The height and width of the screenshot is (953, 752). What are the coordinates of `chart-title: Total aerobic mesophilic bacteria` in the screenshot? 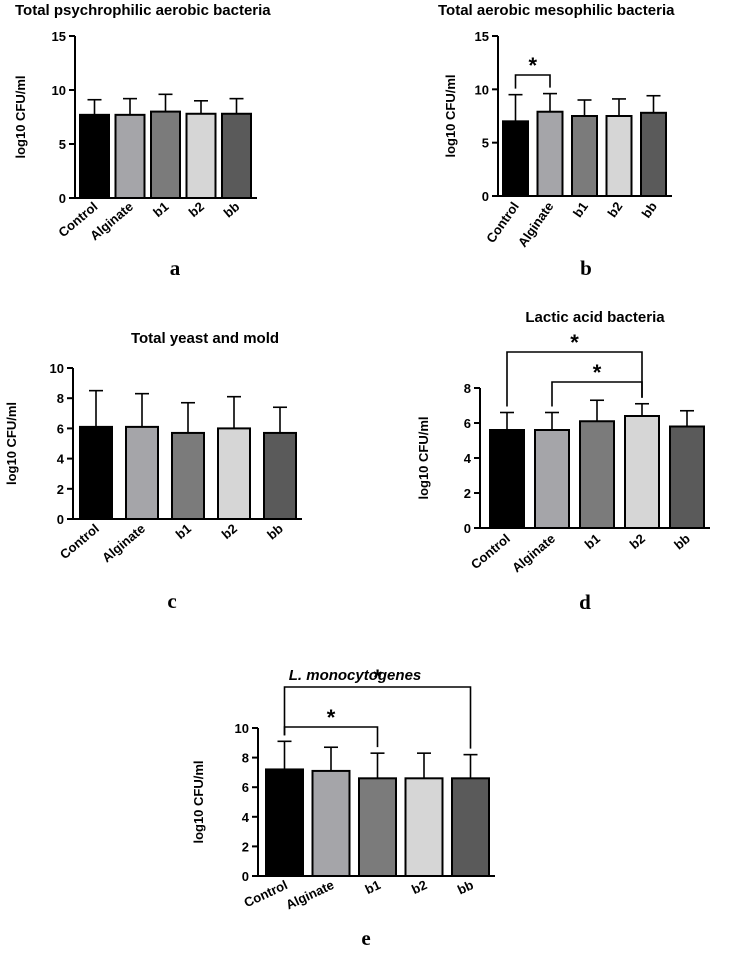 It's located at (556, 10).